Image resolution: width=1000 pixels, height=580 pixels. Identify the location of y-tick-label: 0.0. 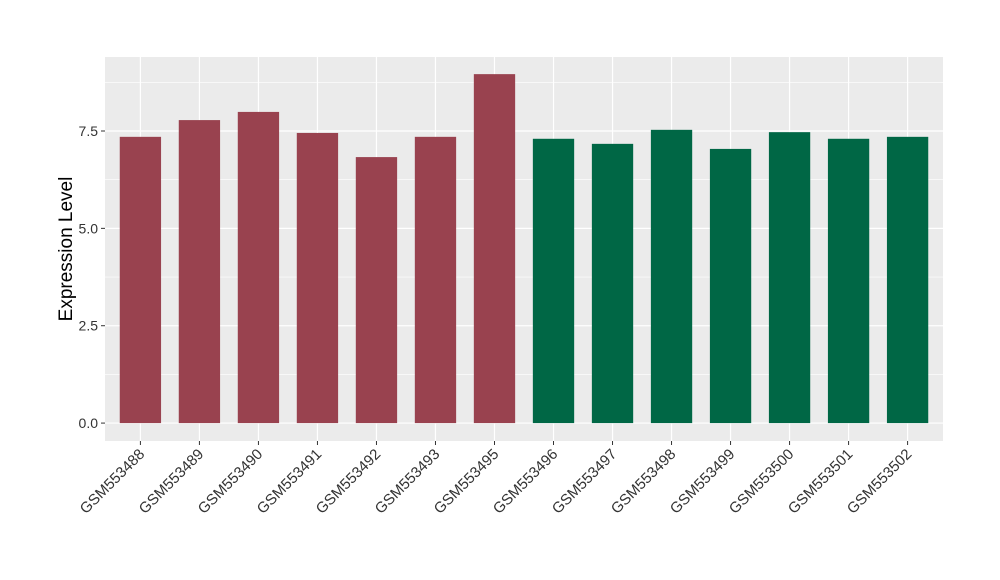
(89, 423).